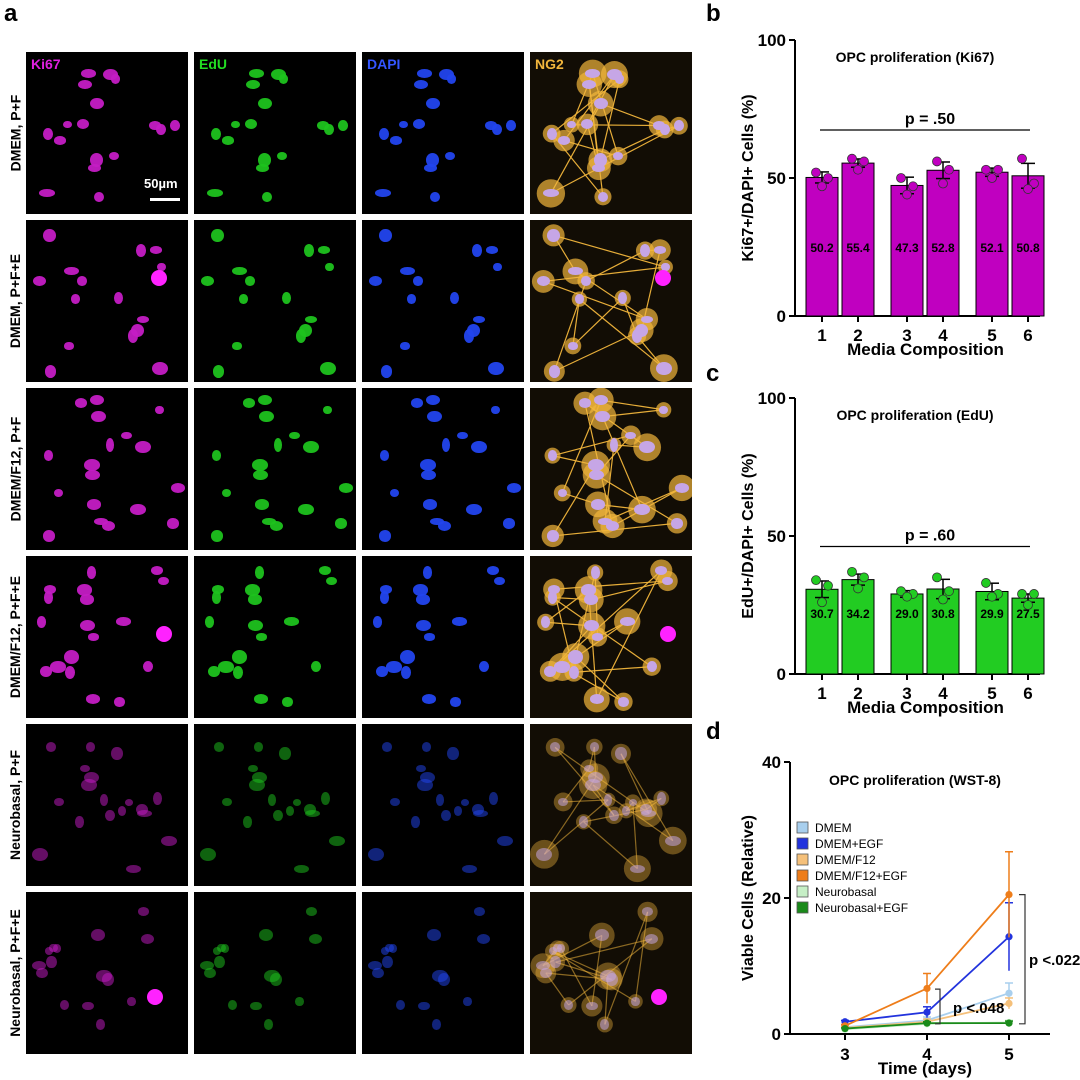 The width and height of the screenshot is (1080, 1080). Describe the element at coordinates (713, 13) in the screenshot. I see `panel-label-b: b` at that location.